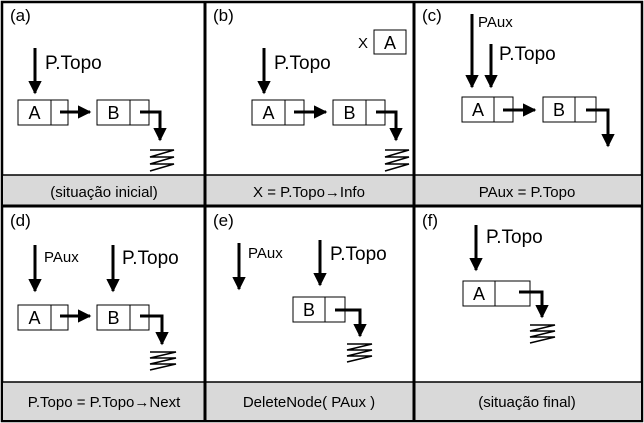 The image size is (644, 423). What do you see at coordinates (20, 15) in the screenshot?
I see `panel-label: (a)` at bounding box center [20, 15].